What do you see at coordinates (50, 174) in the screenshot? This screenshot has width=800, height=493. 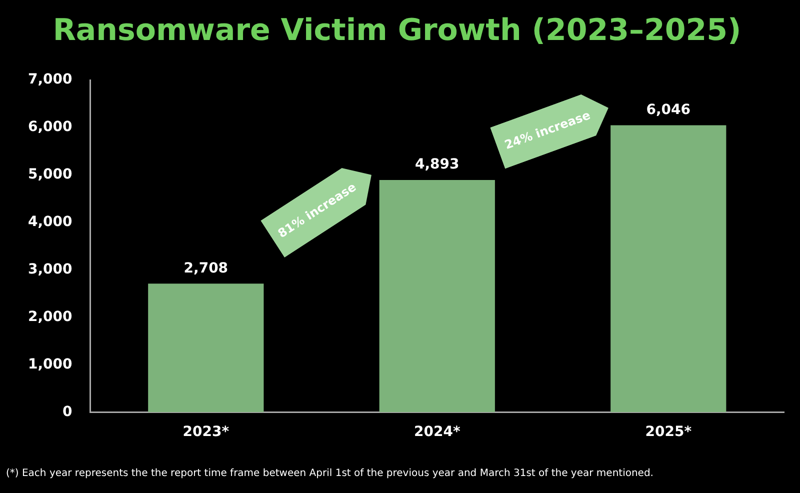 I see `y-tick-label: 5,000` at bounding box center [50, 174].